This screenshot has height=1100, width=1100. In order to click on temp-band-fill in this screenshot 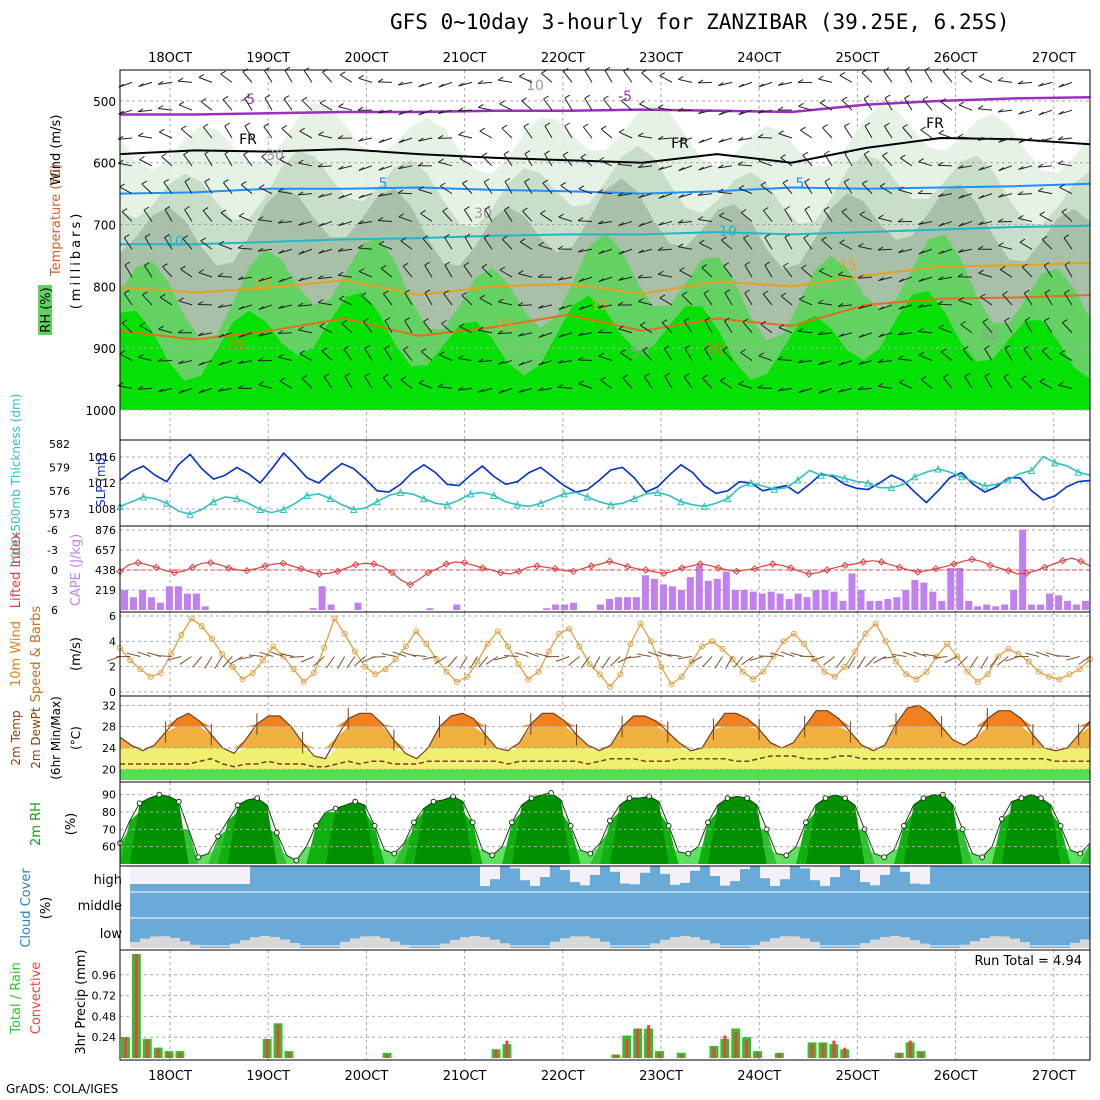, I will do `click(605, 759)`.